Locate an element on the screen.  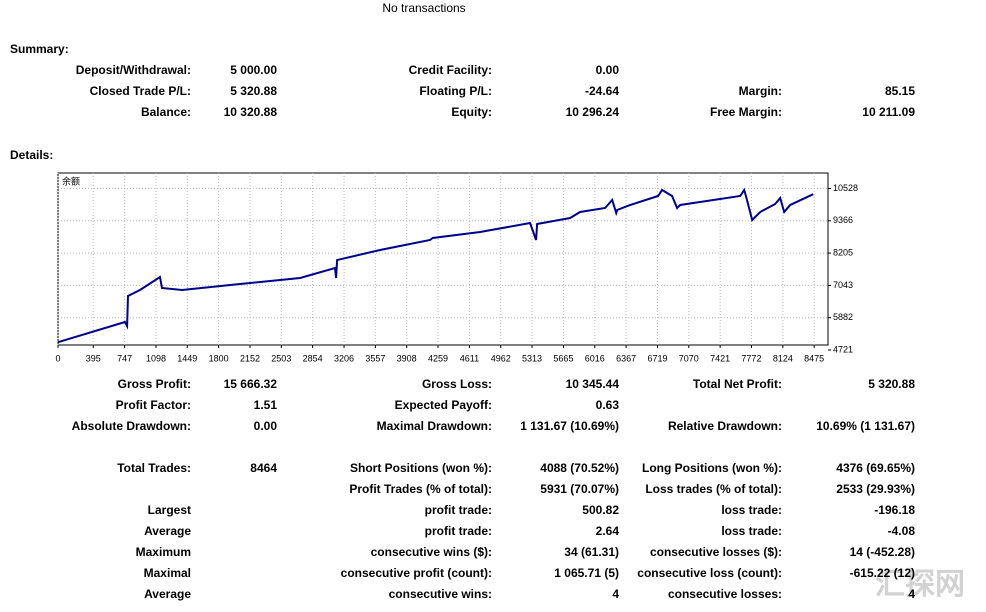
x-tick-label: 6367 is located at coordinates (626, 358).